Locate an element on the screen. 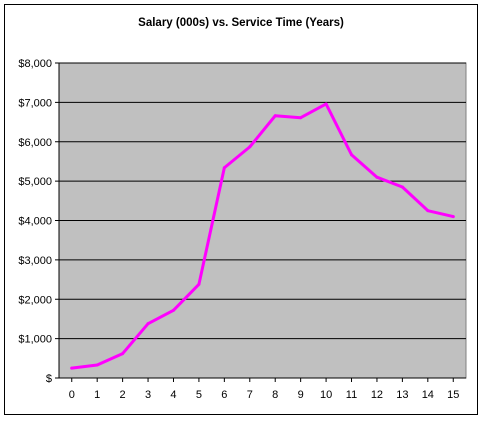 The height and width of the screenshot is (421, 482). y-tick-label: $2,000 is located at coordinates (35, 300).